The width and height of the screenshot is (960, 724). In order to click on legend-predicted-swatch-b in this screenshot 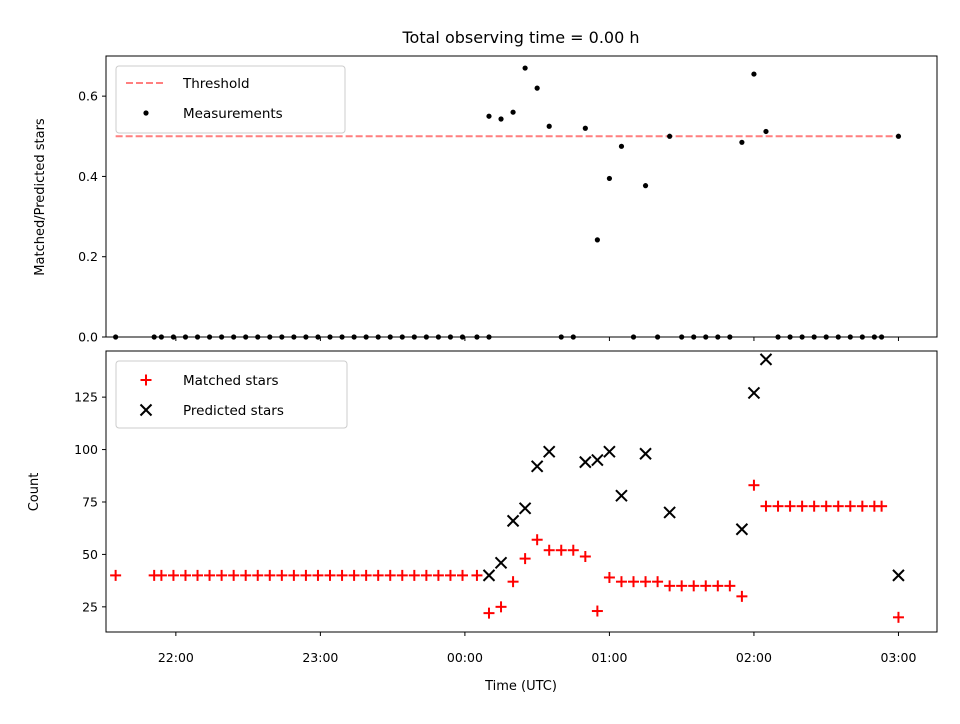, I will do `click(146, 410)`.